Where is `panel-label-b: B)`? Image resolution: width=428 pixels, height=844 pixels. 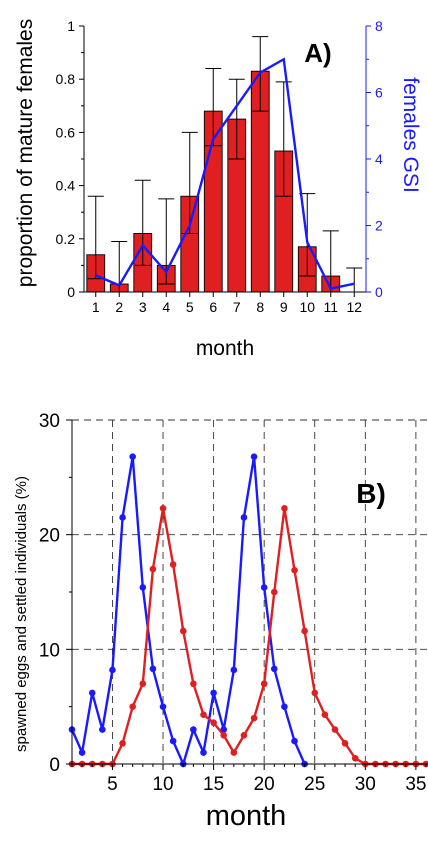
panel-label-b: B) is located at coordinates (371, 493).